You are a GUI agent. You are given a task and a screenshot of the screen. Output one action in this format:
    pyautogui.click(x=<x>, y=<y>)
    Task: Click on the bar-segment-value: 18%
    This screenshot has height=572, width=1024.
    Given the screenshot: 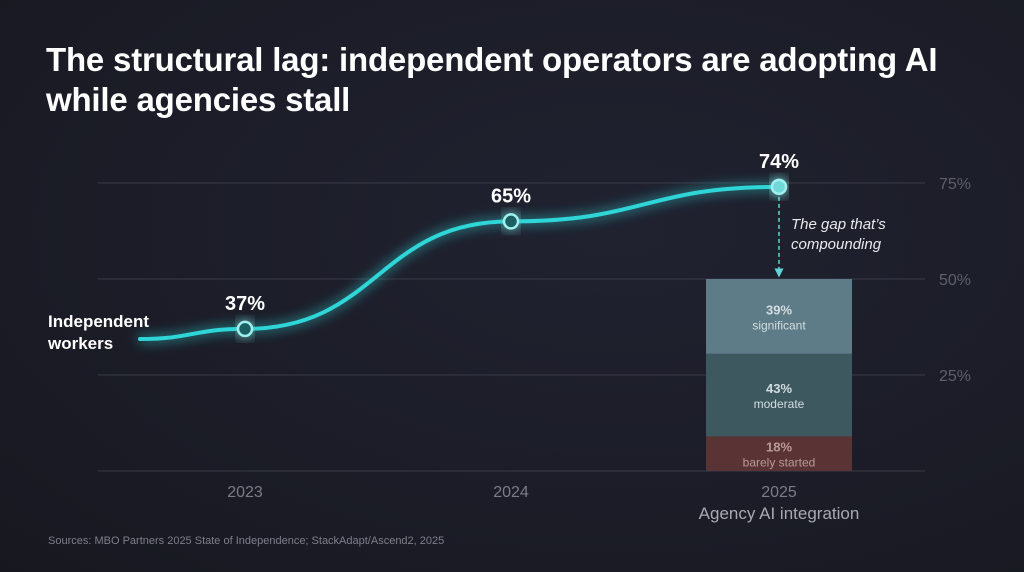 What is the action you would take?
    pyautogui.click(x=779, y=447)
    